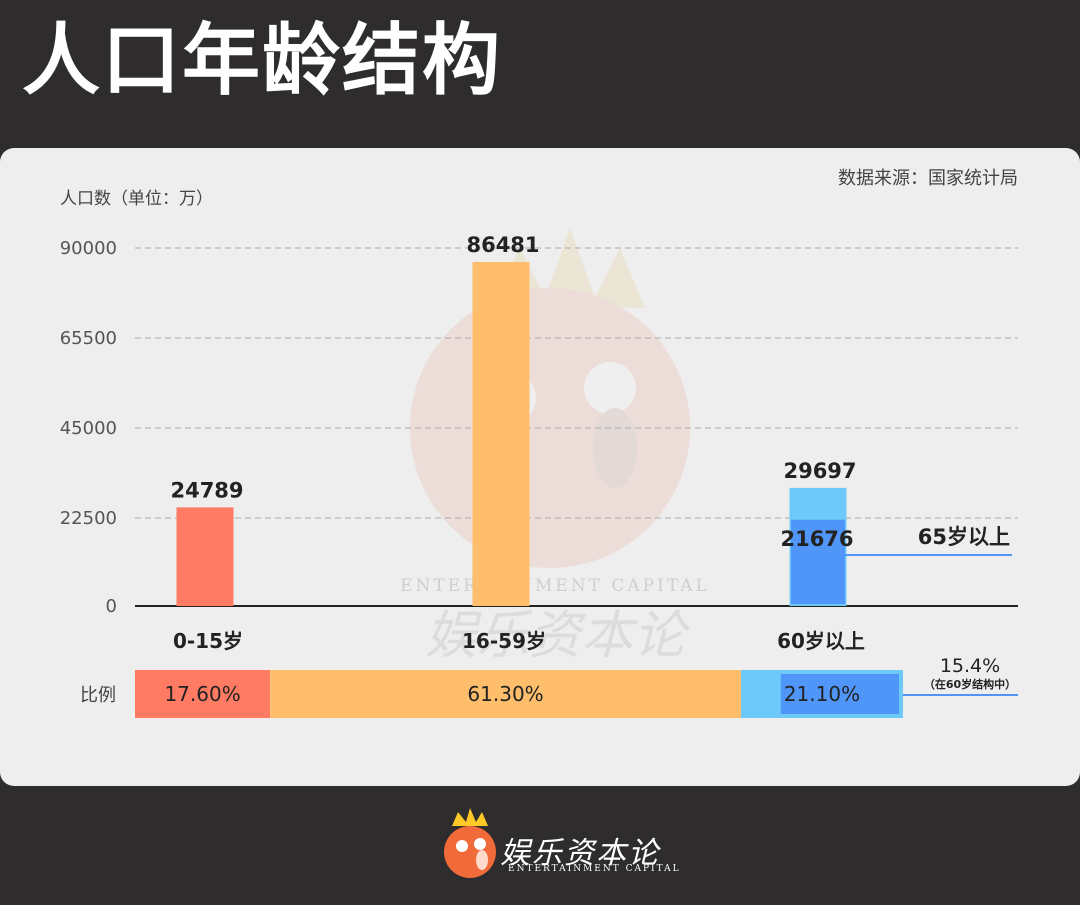 The width and height of the screenshot is (1080, 905). I want to click on y-axis-label: 人口数（单位：万）, so click(136, 199).